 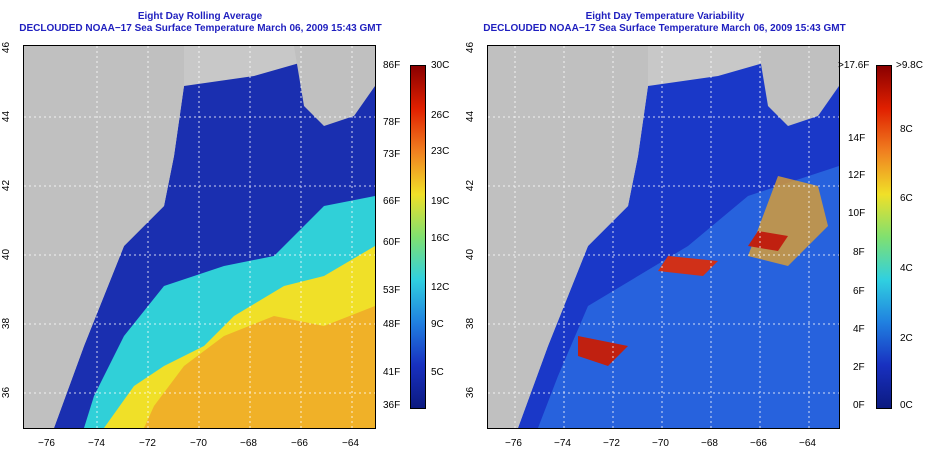 What do you see at coordinates (471, 47) in the screenshot?
I see `right-lat-label-46: 46` at bounding box center [471, 47].